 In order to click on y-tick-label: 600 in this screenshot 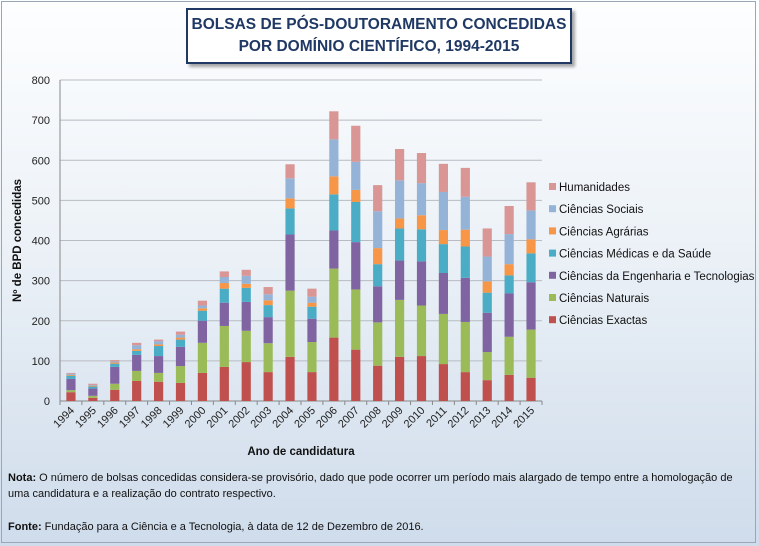, I will do `click(41, 161)`.